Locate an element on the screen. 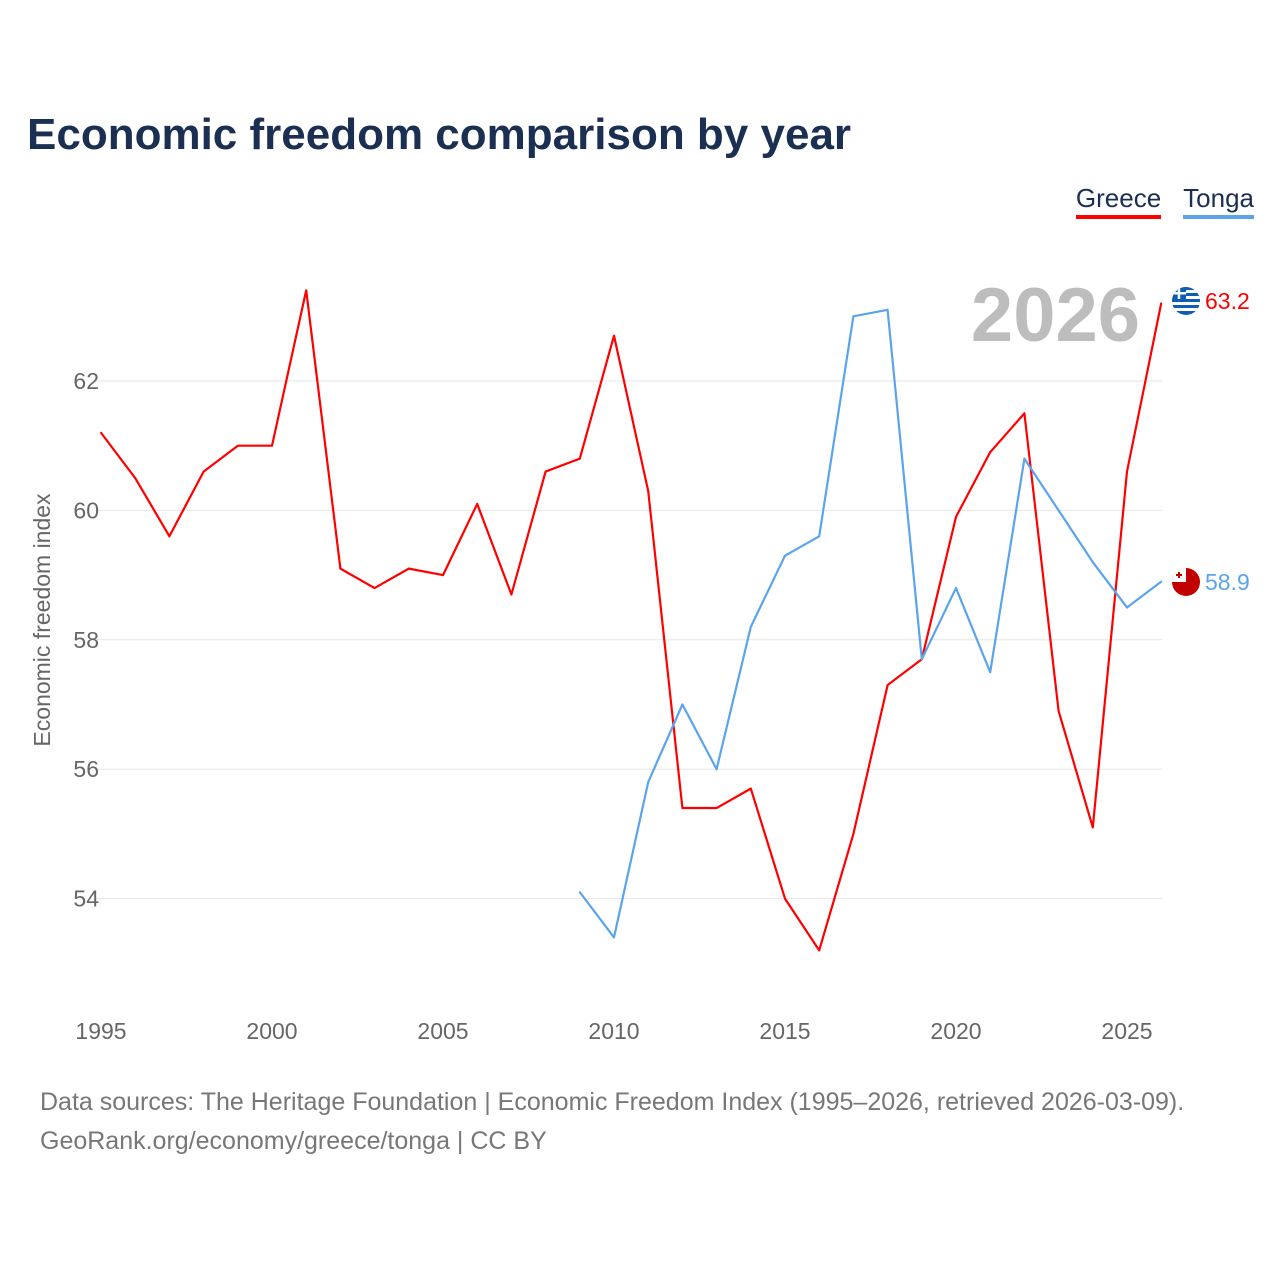  legend: Greece Tonga is located at coordinates (1164, 201).